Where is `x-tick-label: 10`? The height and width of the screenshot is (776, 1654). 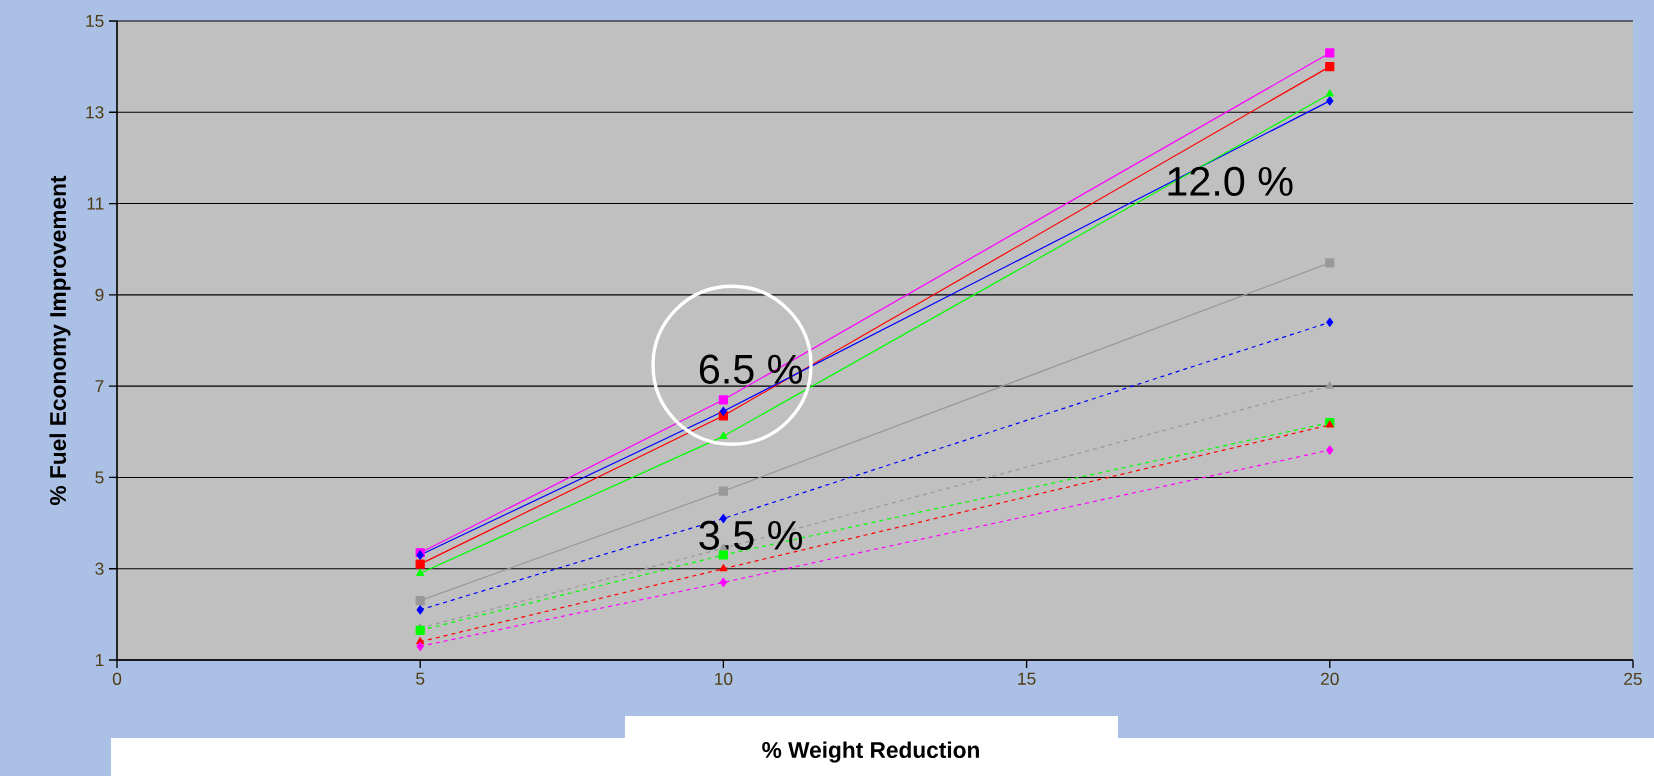 x-tick-label: 10 is located at coordinates (724, 678).